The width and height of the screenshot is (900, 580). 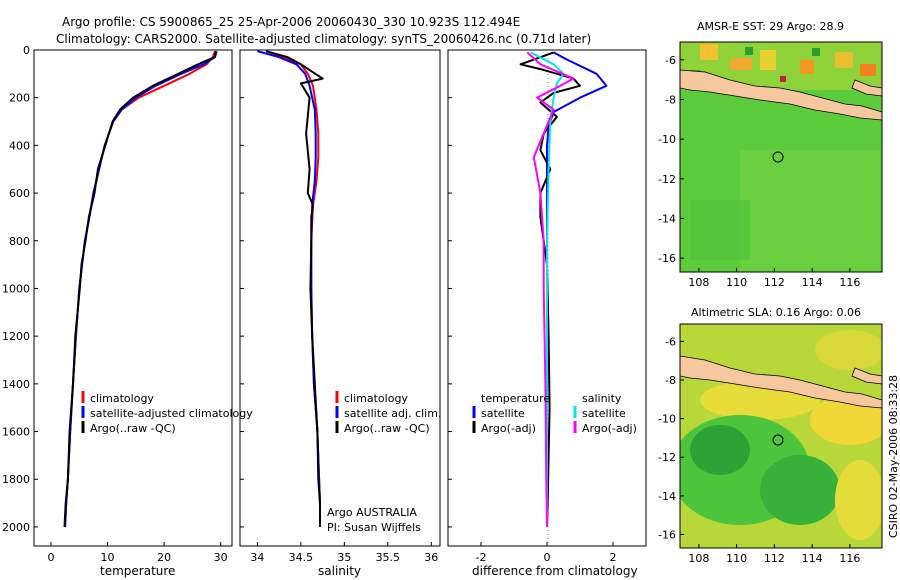 I want to click on sst-map-ticks: 108 110 112 114 116 -6 -8 -10 -12 -14 -16, so click(x=759, y=171).